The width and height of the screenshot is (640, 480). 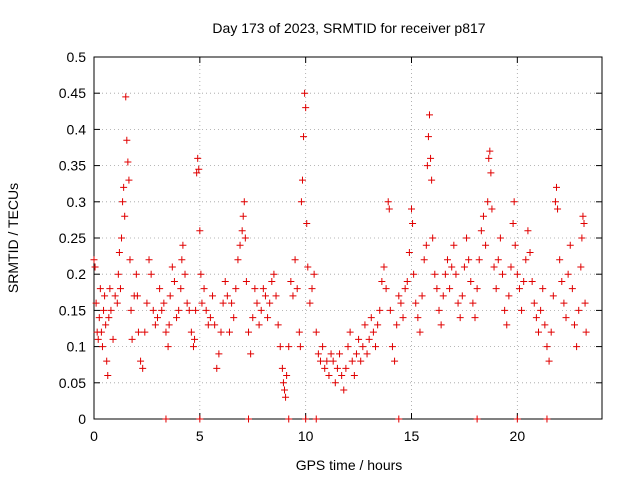 What do you see at coordinates (72, 93) in the screenshot?
I see `y-tick-label: 0.45` at bounding box center [72, 93].